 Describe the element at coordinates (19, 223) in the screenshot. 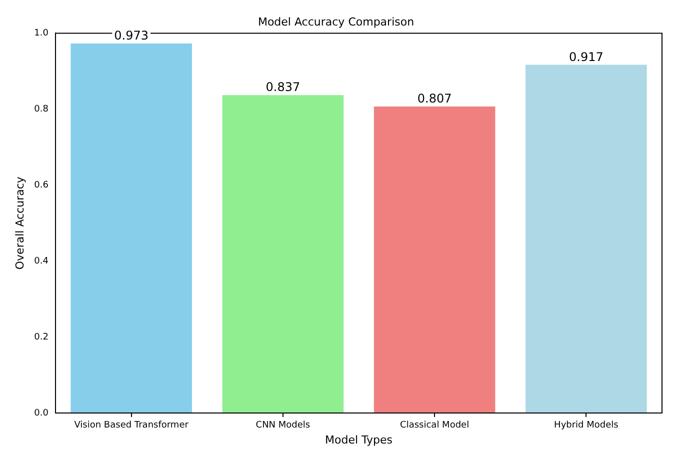

I see `y-axis-title: Overall Accuracy` at that location.